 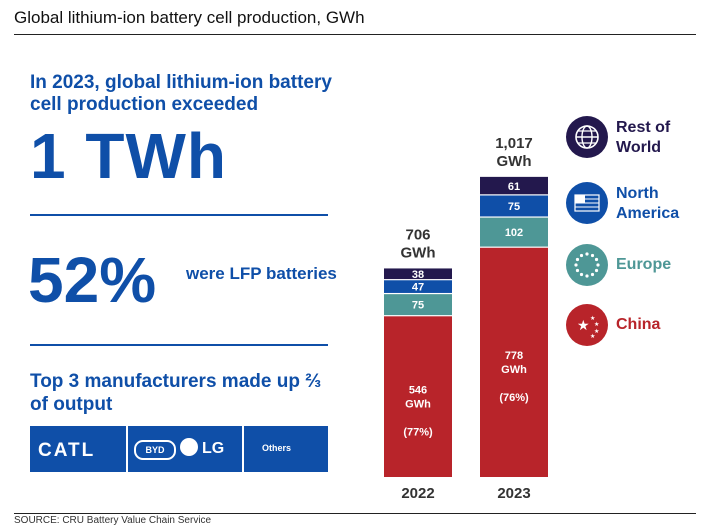 I want to click on total-label-2022-line: 706, so click(x=417, y=234).